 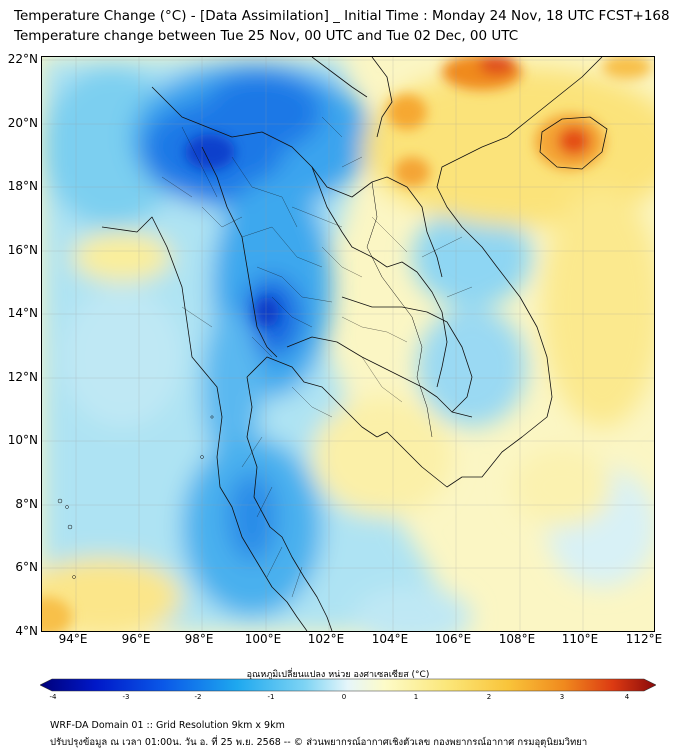 What do you see at coordinates (22, 186) in the screenshot?
I see `lat-label-18: 18°N` at bounding box center [22, 186].